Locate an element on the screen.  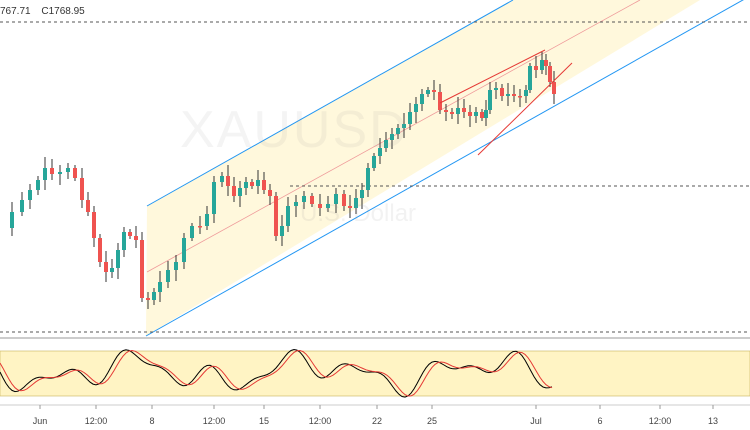
symbol-watermark: XAUUSD is located at coordinates (294, 130).